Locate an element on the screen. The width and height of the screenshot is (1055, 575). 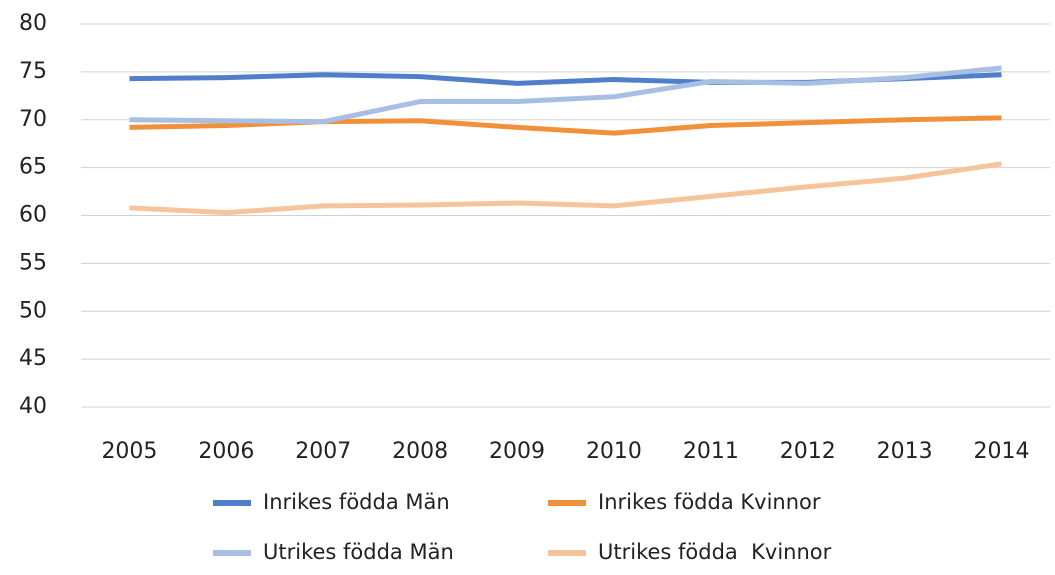
y-tick-label: 60 is located at coordinates (33, 215).